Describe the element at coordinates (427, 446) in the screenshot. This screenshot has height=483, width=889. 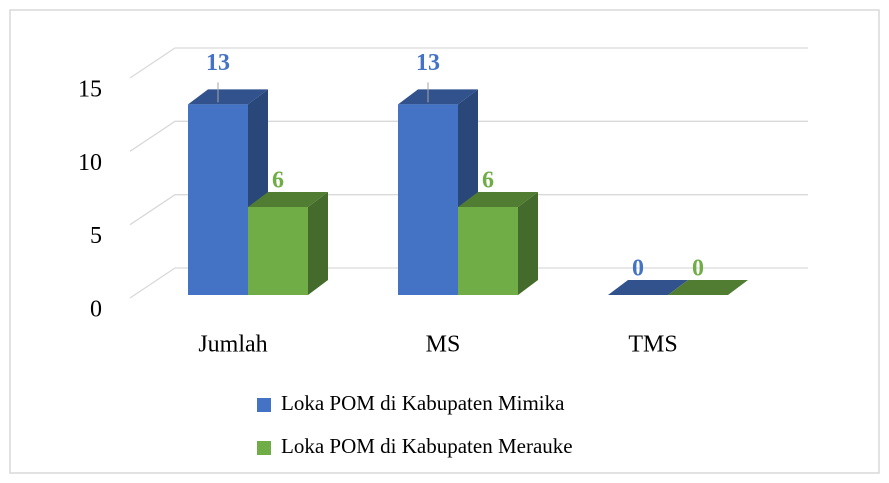
I see `legend-label: Loka POM di Kabupaten Merauke` at that location.